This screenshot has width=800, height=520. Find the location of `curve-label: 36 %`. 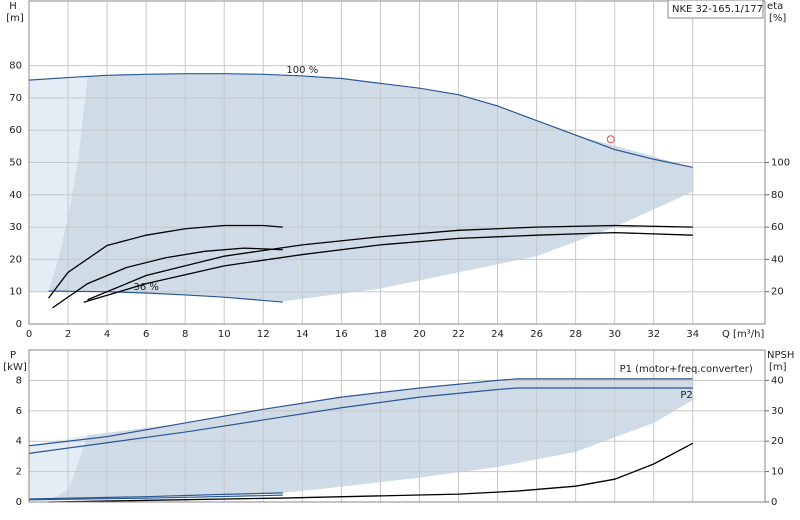

curve-label: 36 % is located at coordinates (145, 287).